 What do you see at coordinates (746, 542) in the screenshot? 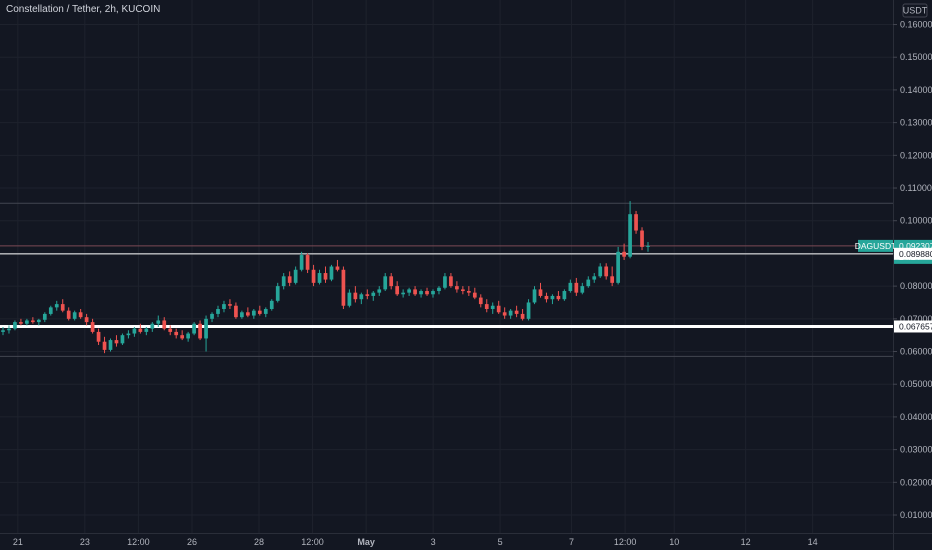
I see `x-tick-label: 12` at bounding box center [746, 542].